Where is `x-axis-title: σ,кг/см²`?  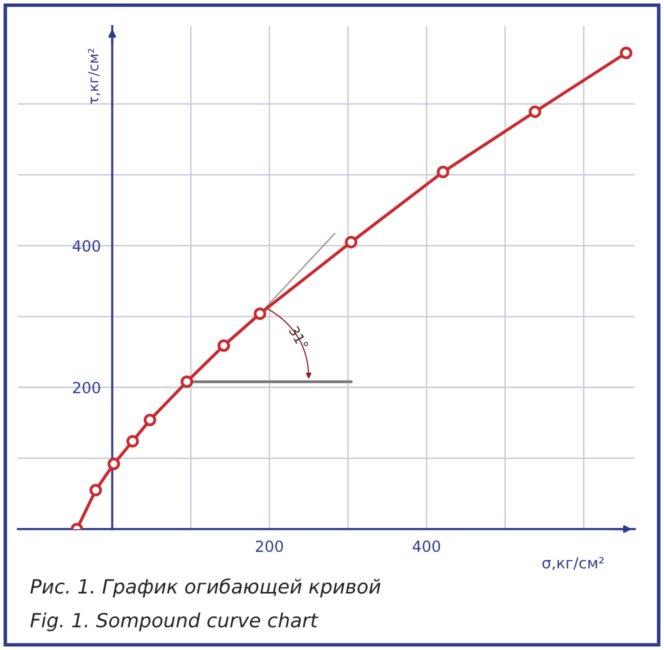 x-axis-title: σ,кг/см² is located at coordinates (573, 563).